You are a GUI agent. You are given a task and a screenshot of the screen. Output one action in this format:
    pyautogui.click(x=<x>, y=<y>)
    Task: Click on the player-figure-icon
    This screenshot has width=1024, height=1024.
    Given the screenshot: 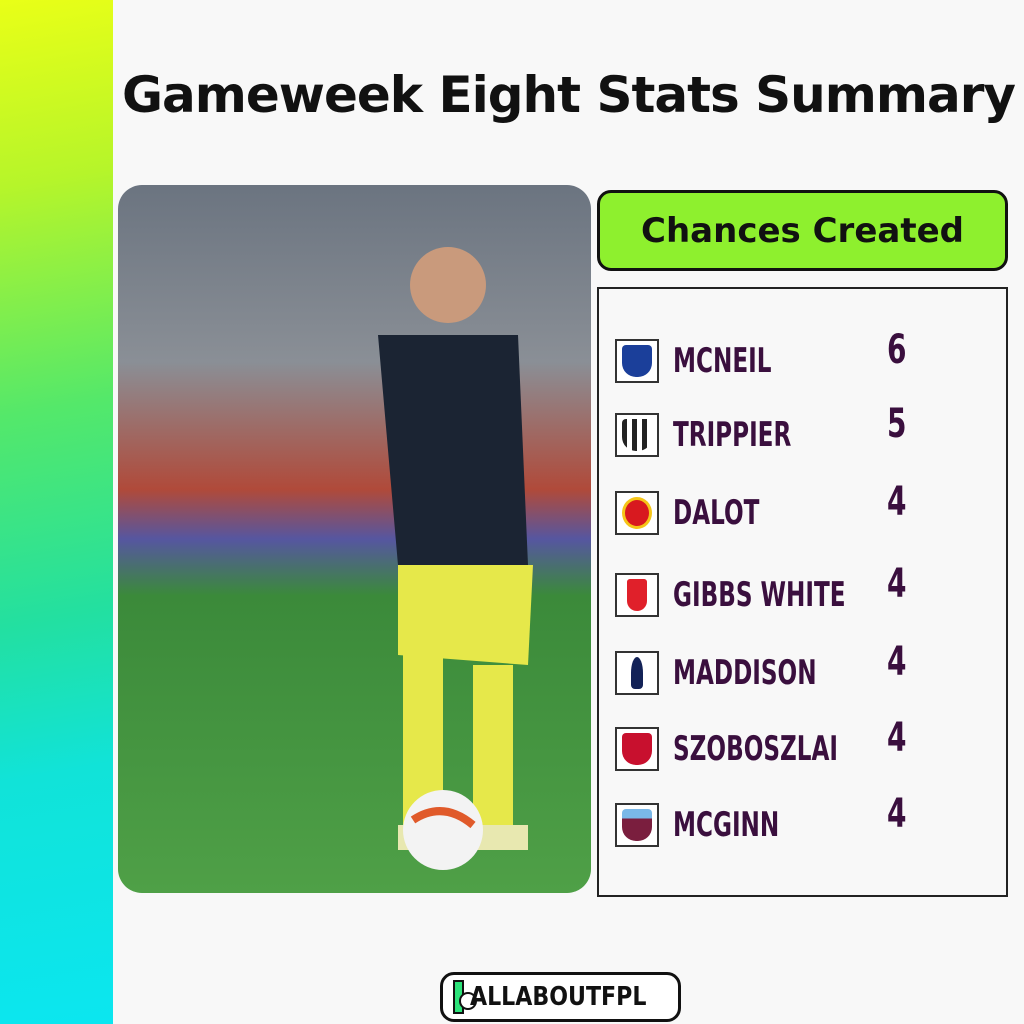 What is the action you would take?
    pyautogui.click(x=455, y=548)
    